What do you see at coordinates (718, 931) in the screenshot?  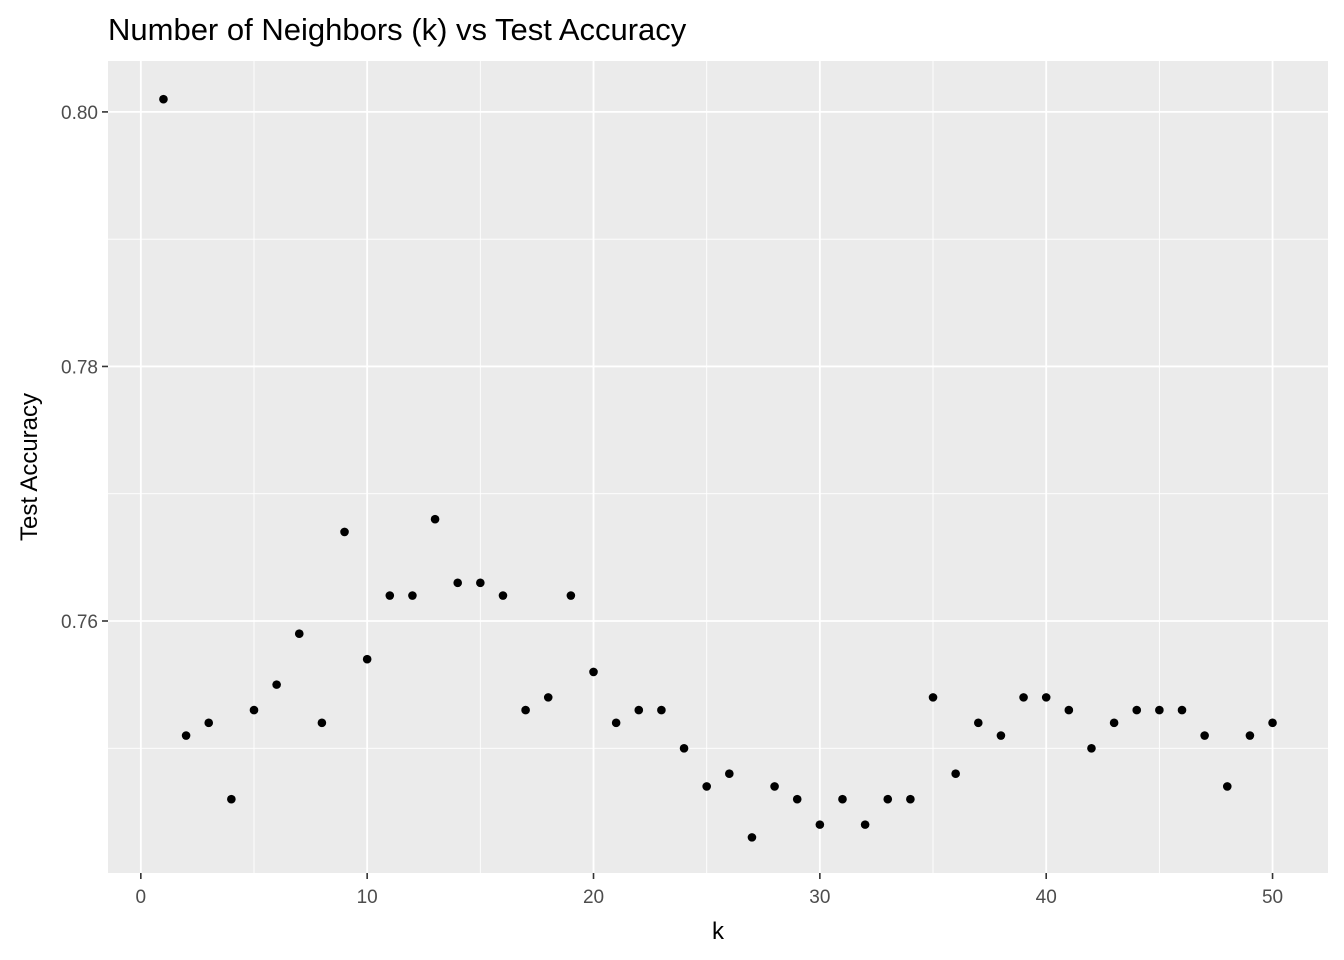 I see `x-axis-title: k` at bounding box center [718, 931].